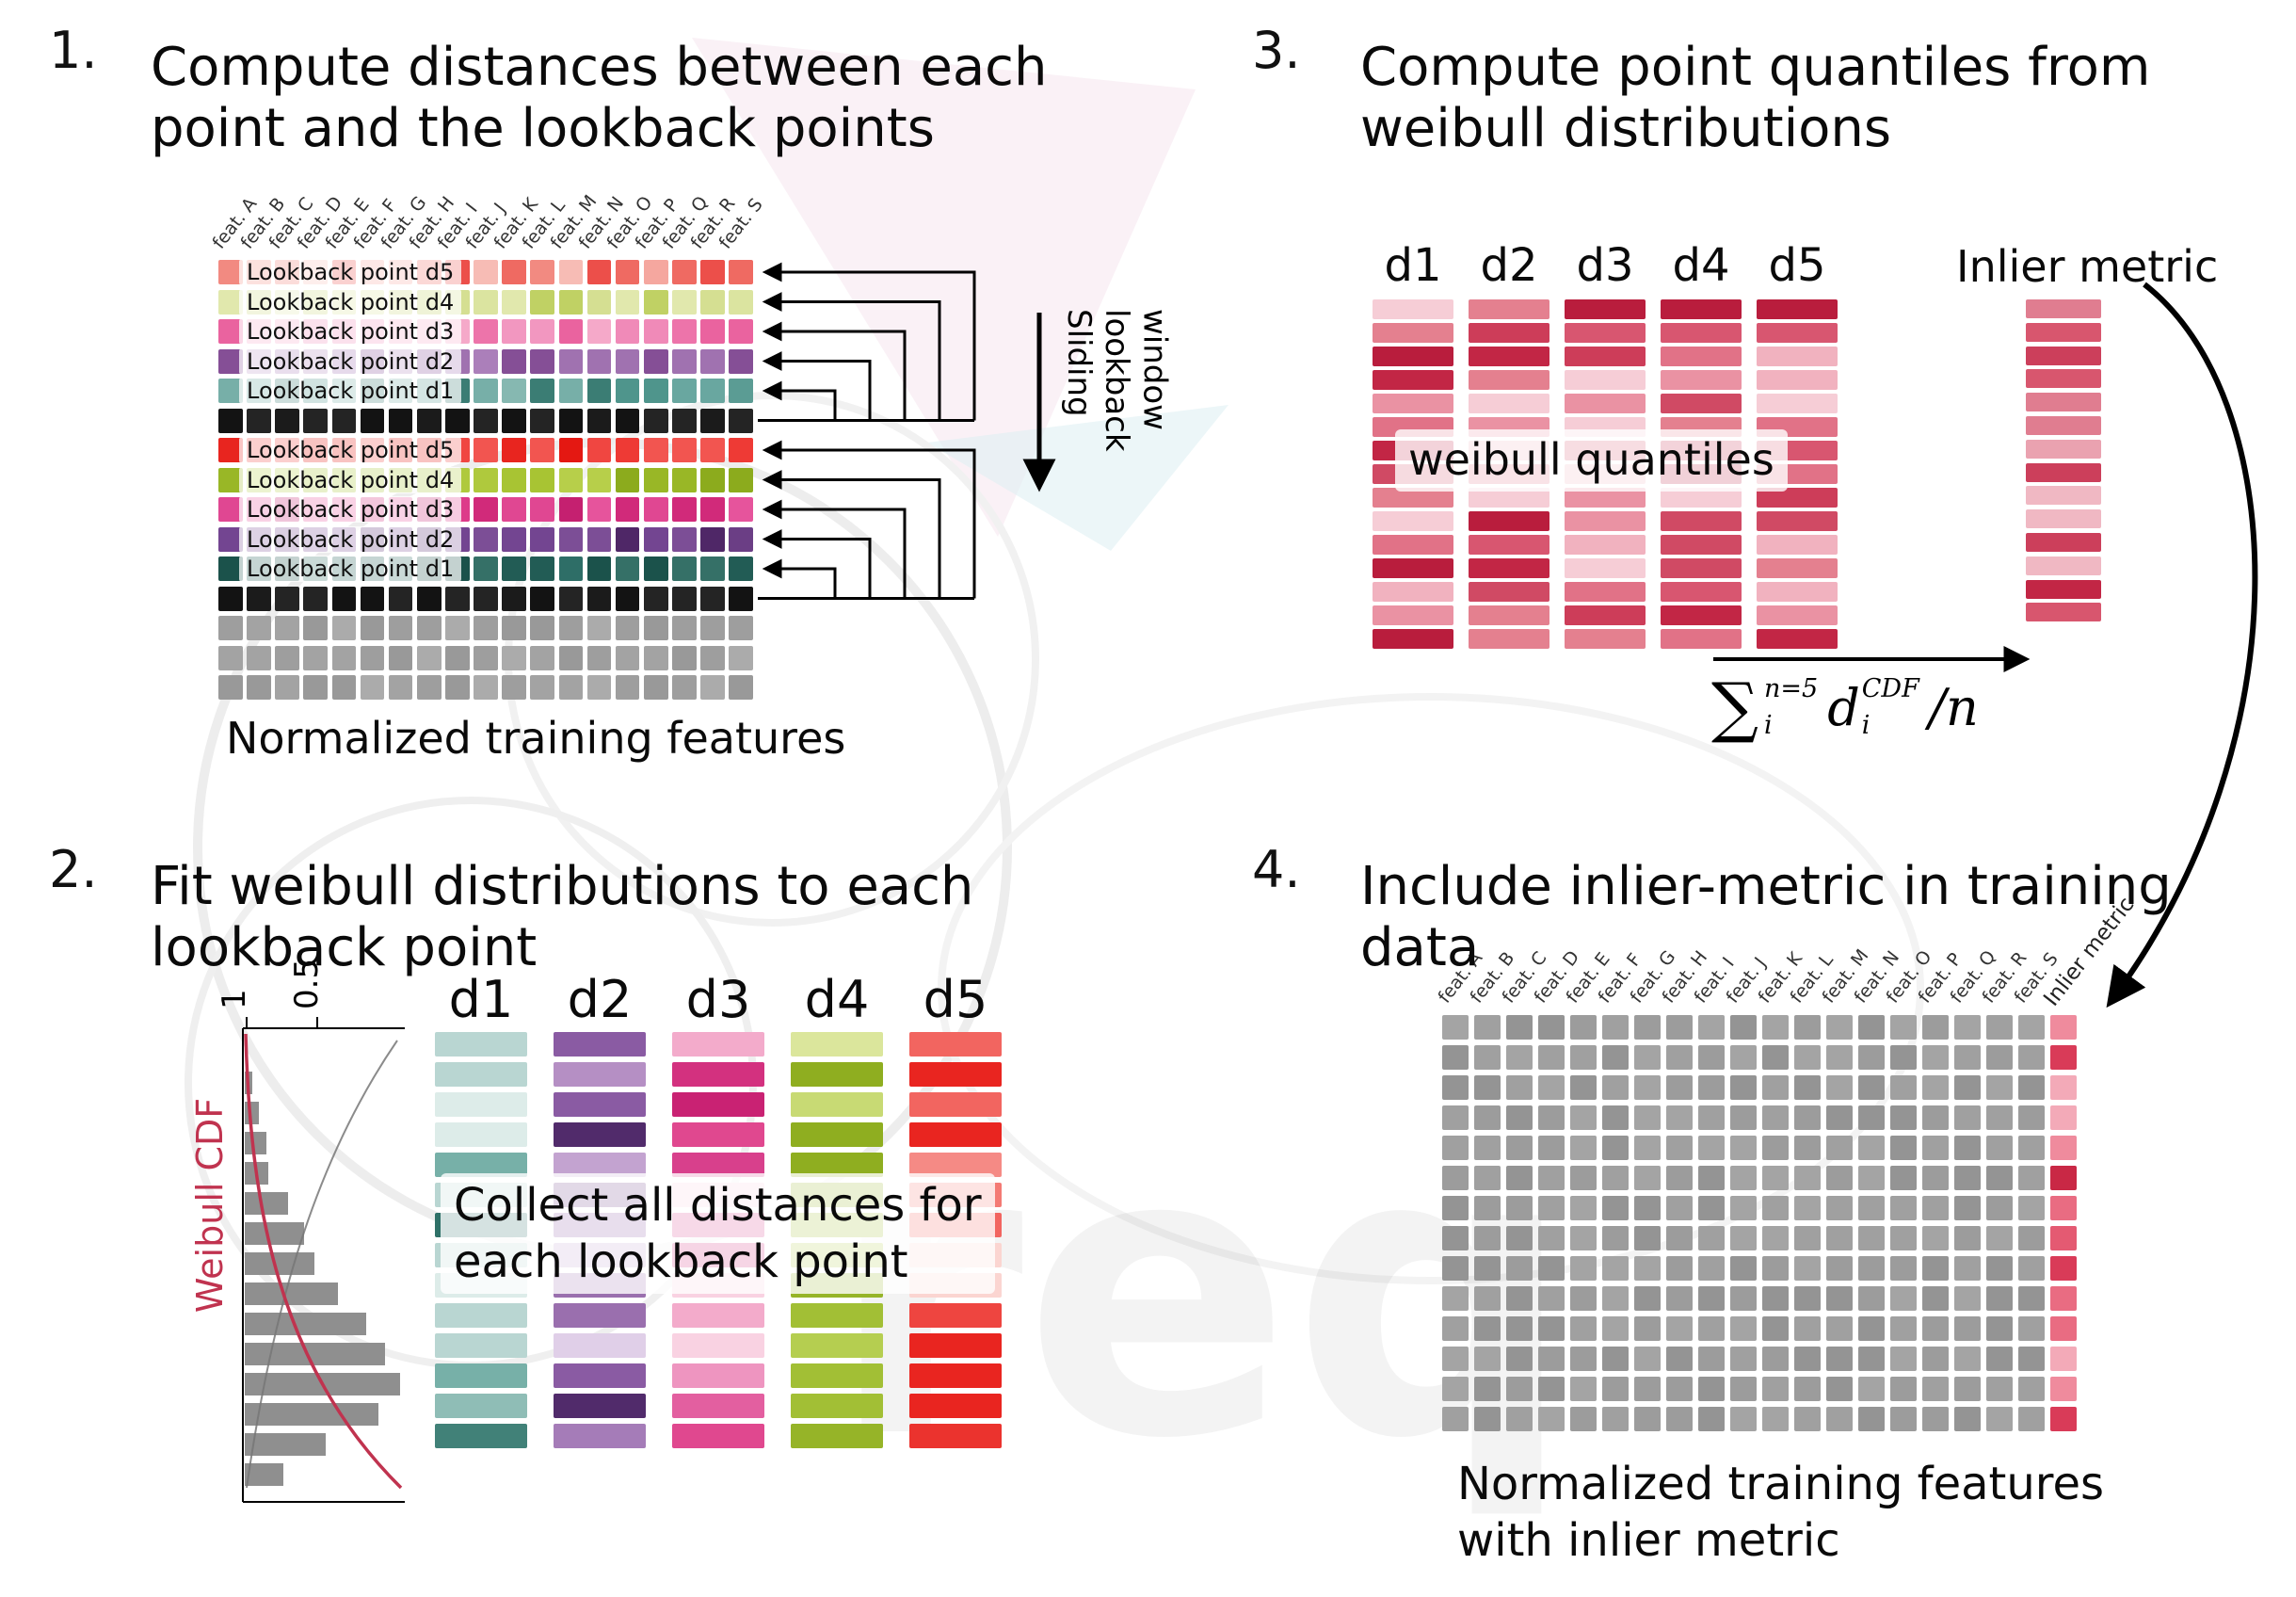 The height and width of the screenshot is (1597, 2296). I want to click on column-header-d5: d5, so click(956, 999).